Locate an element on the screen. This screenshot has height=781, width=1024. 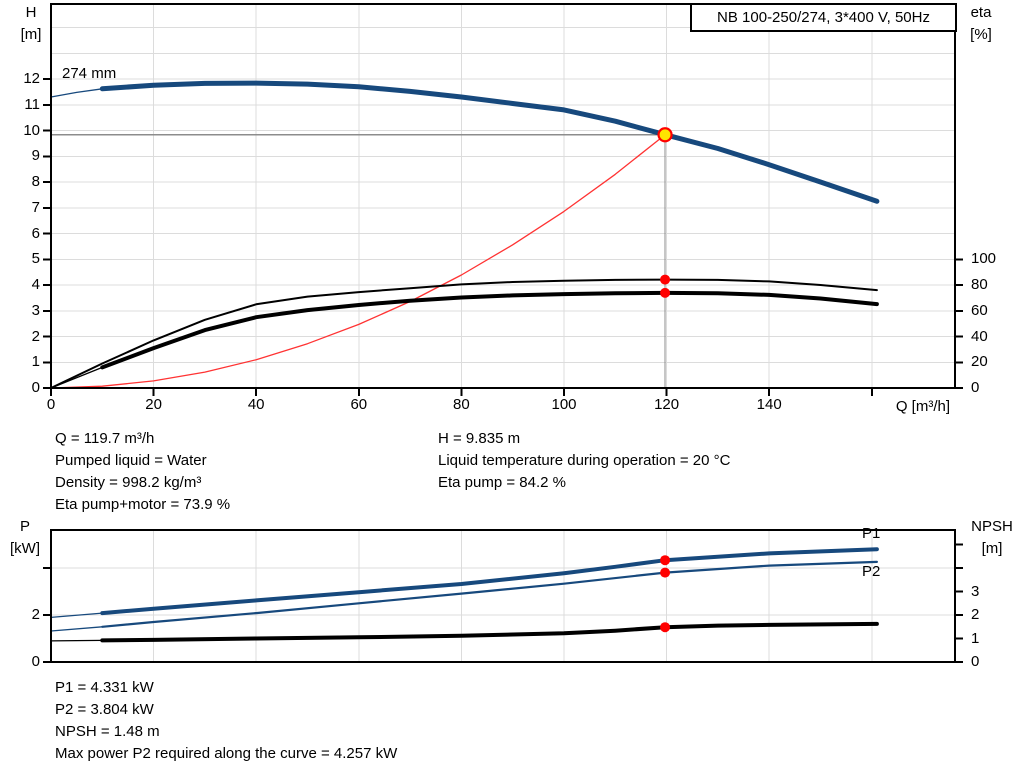
qh-curve-lead is located at coordinates (76, 93).